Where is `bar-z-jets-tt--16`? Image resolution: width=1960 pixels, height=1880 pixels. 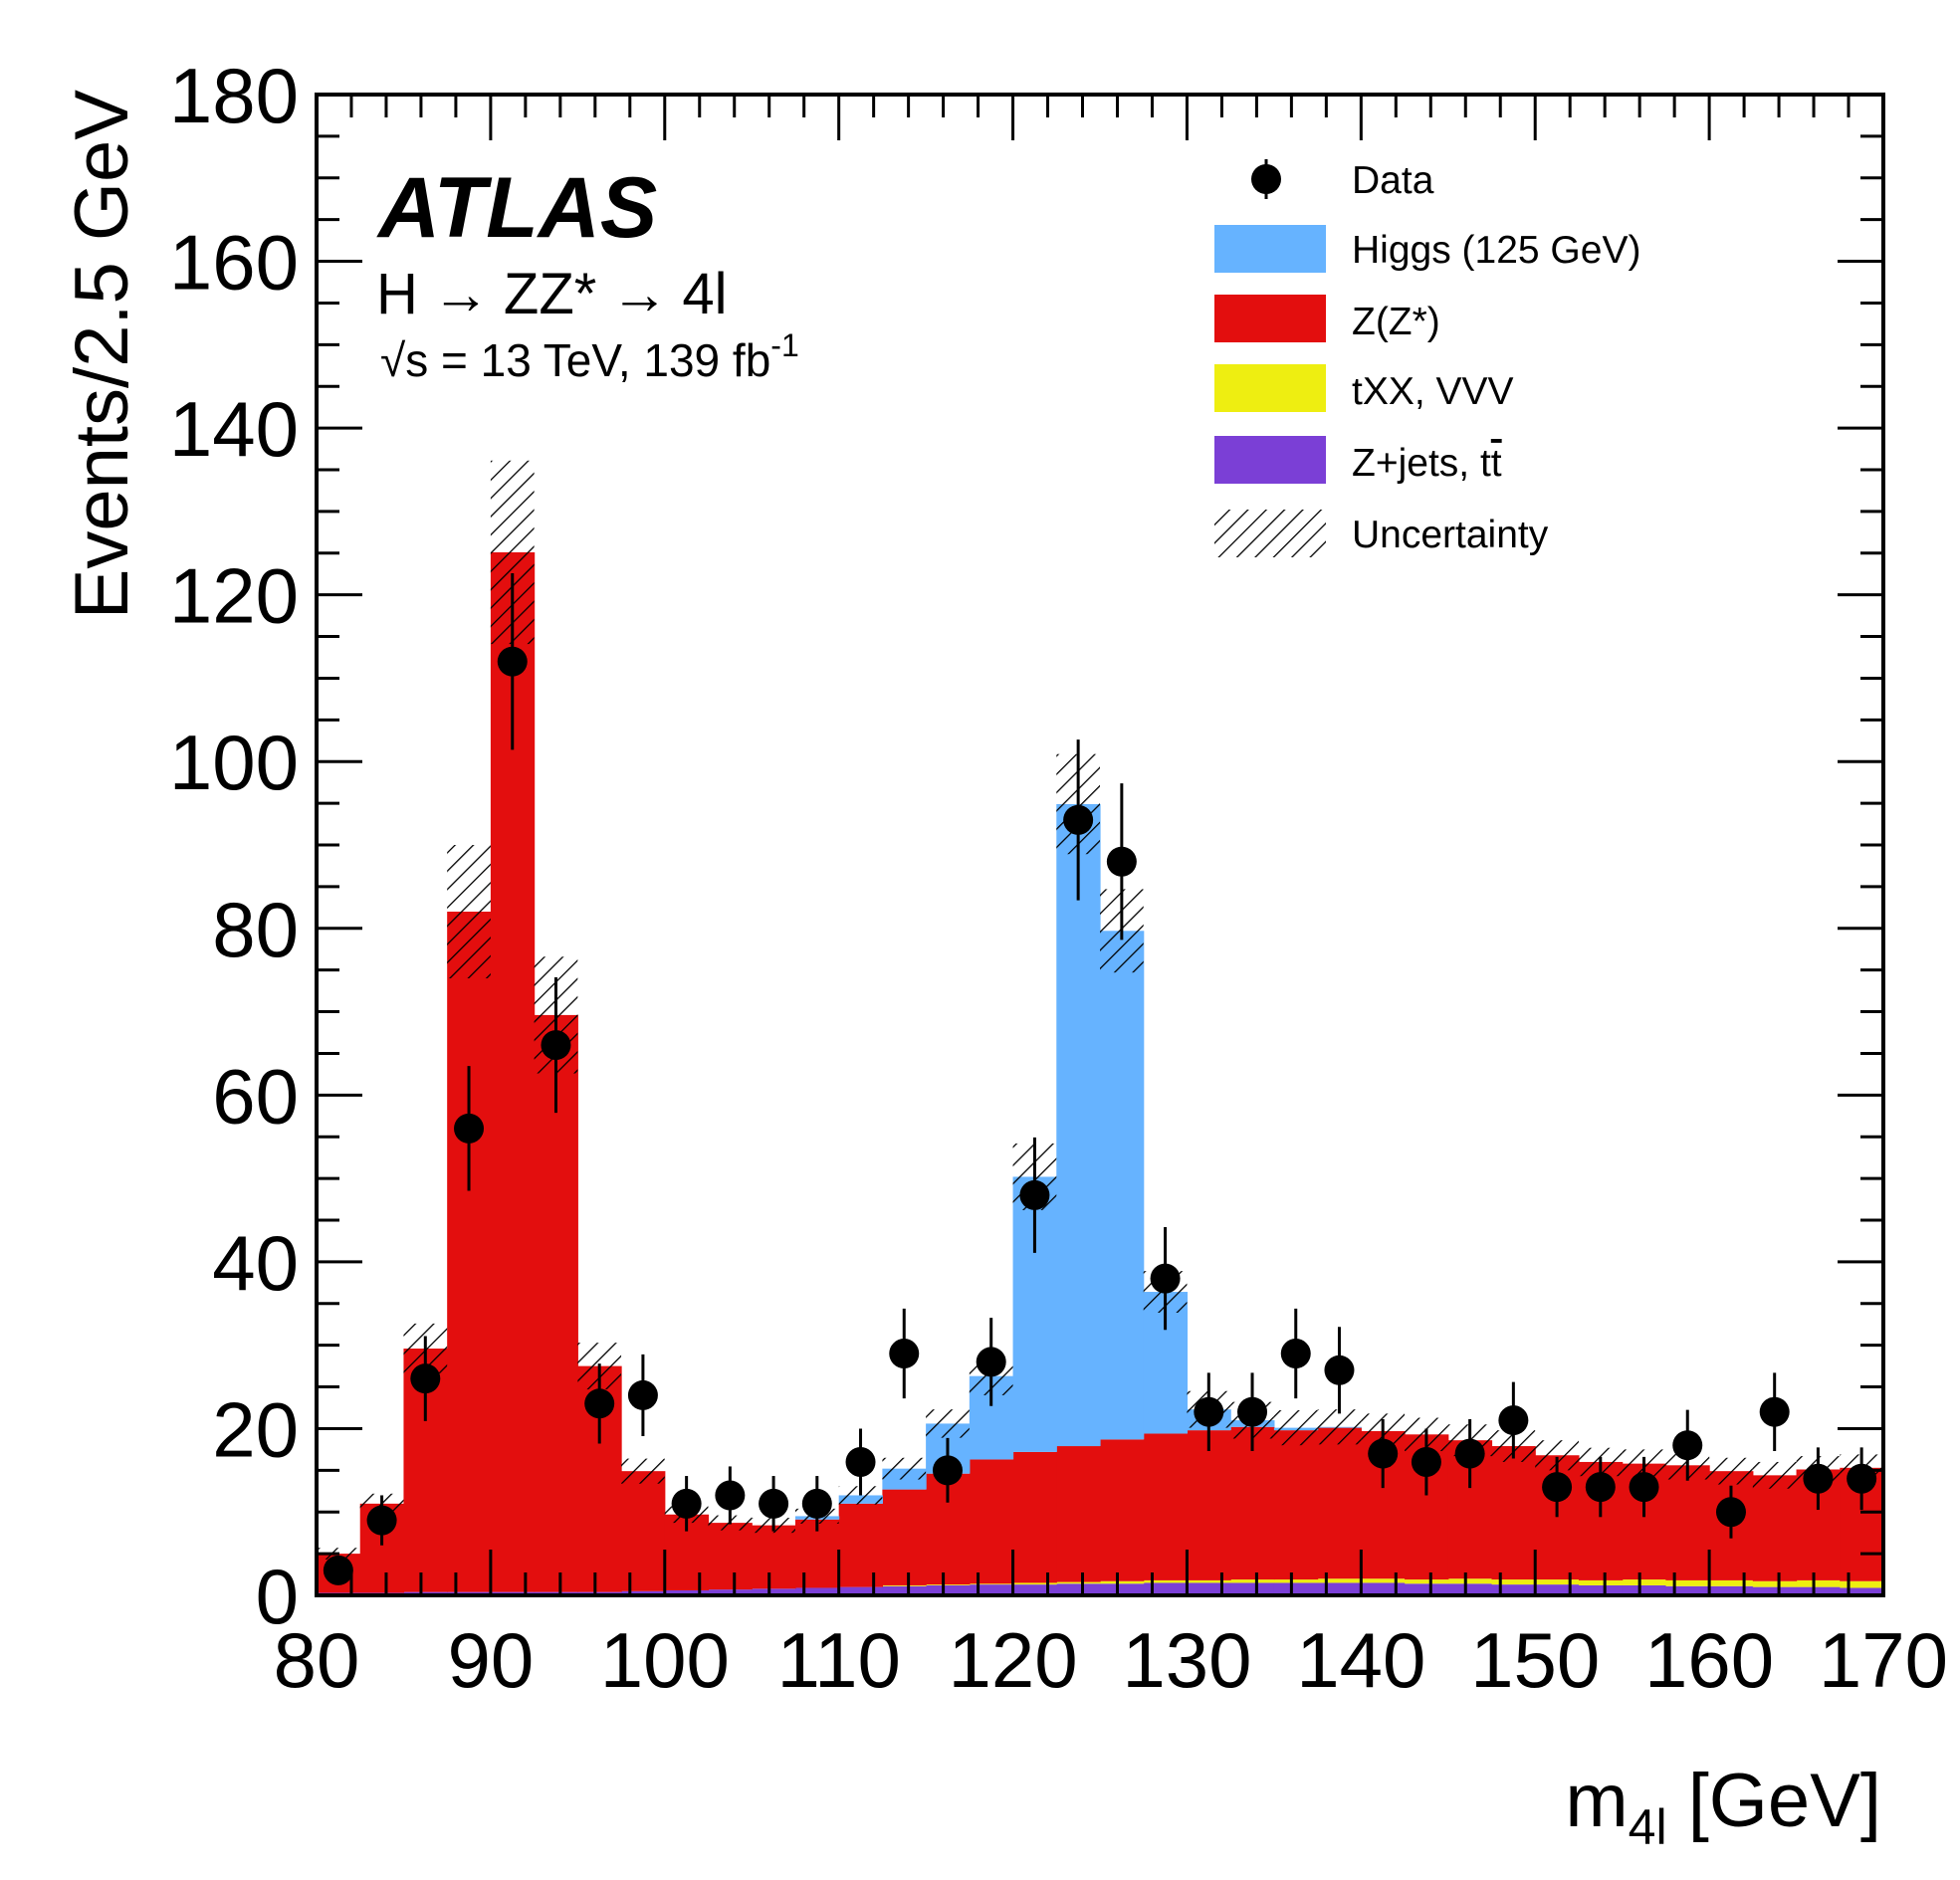
bar-z-jets-tt--16 is located at coordinates (1034, 1589).